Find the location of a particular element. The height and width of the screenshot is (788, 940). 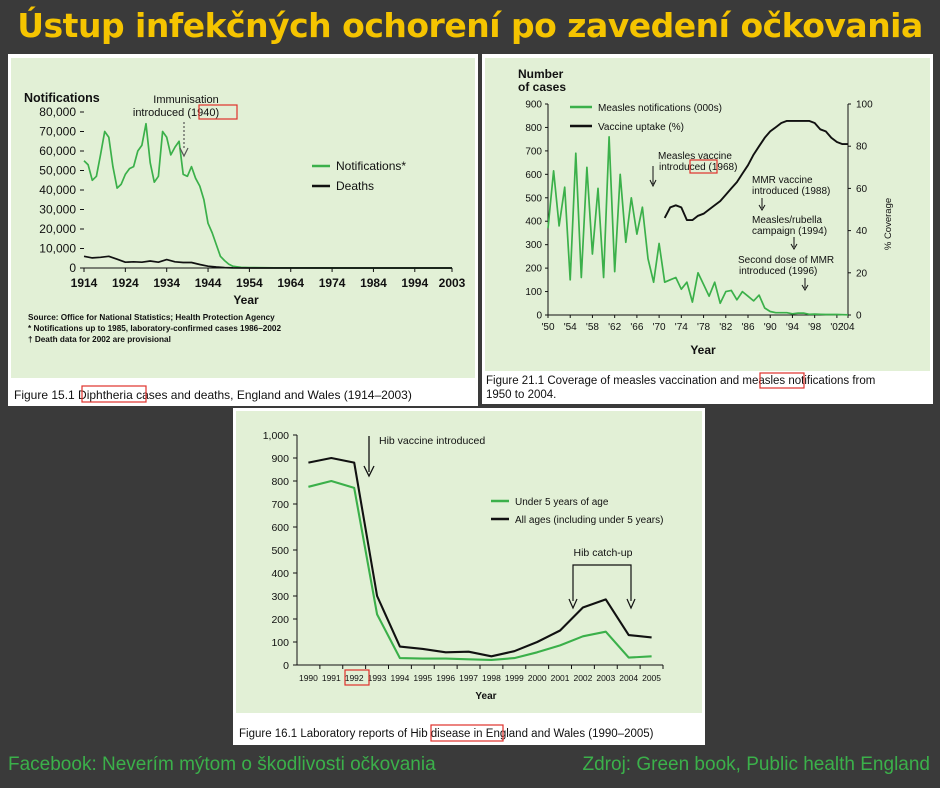

c1-xtick-label: 1924 is located at coordinates (125, 283).